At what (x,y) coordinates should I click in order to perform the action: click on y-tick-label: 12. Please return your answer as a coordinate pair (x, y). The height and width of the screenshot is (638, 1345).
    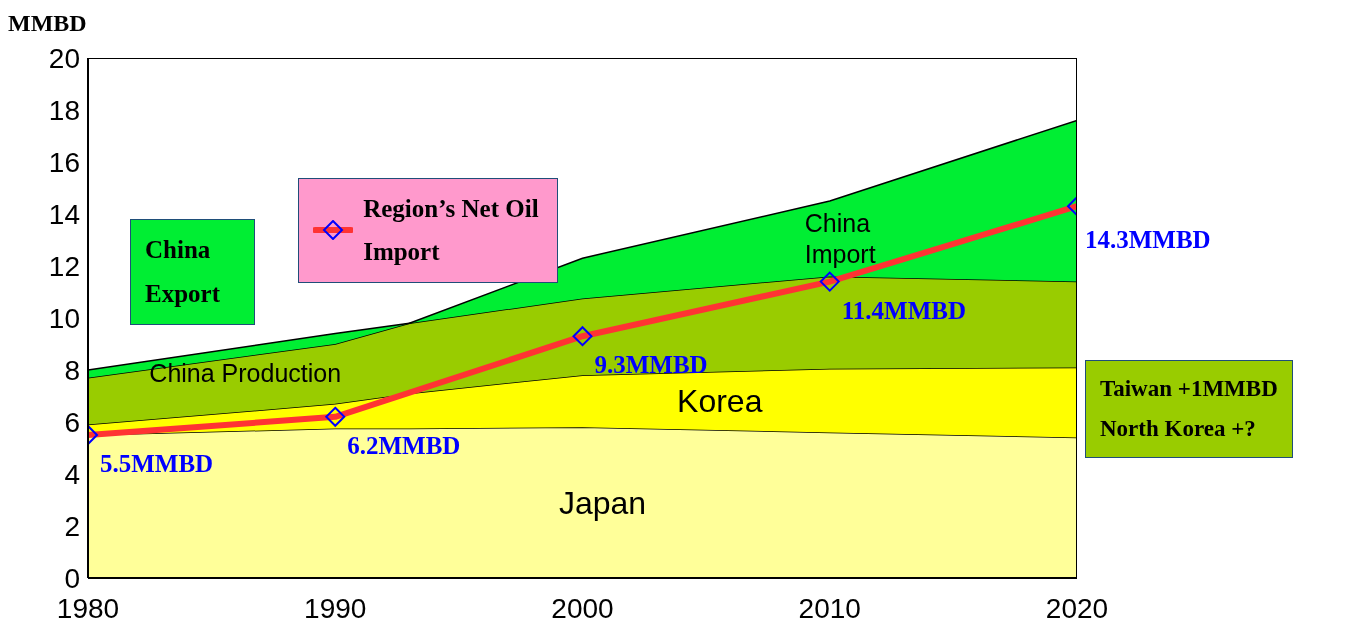
    Looking at the image, I should click on (64, 266).